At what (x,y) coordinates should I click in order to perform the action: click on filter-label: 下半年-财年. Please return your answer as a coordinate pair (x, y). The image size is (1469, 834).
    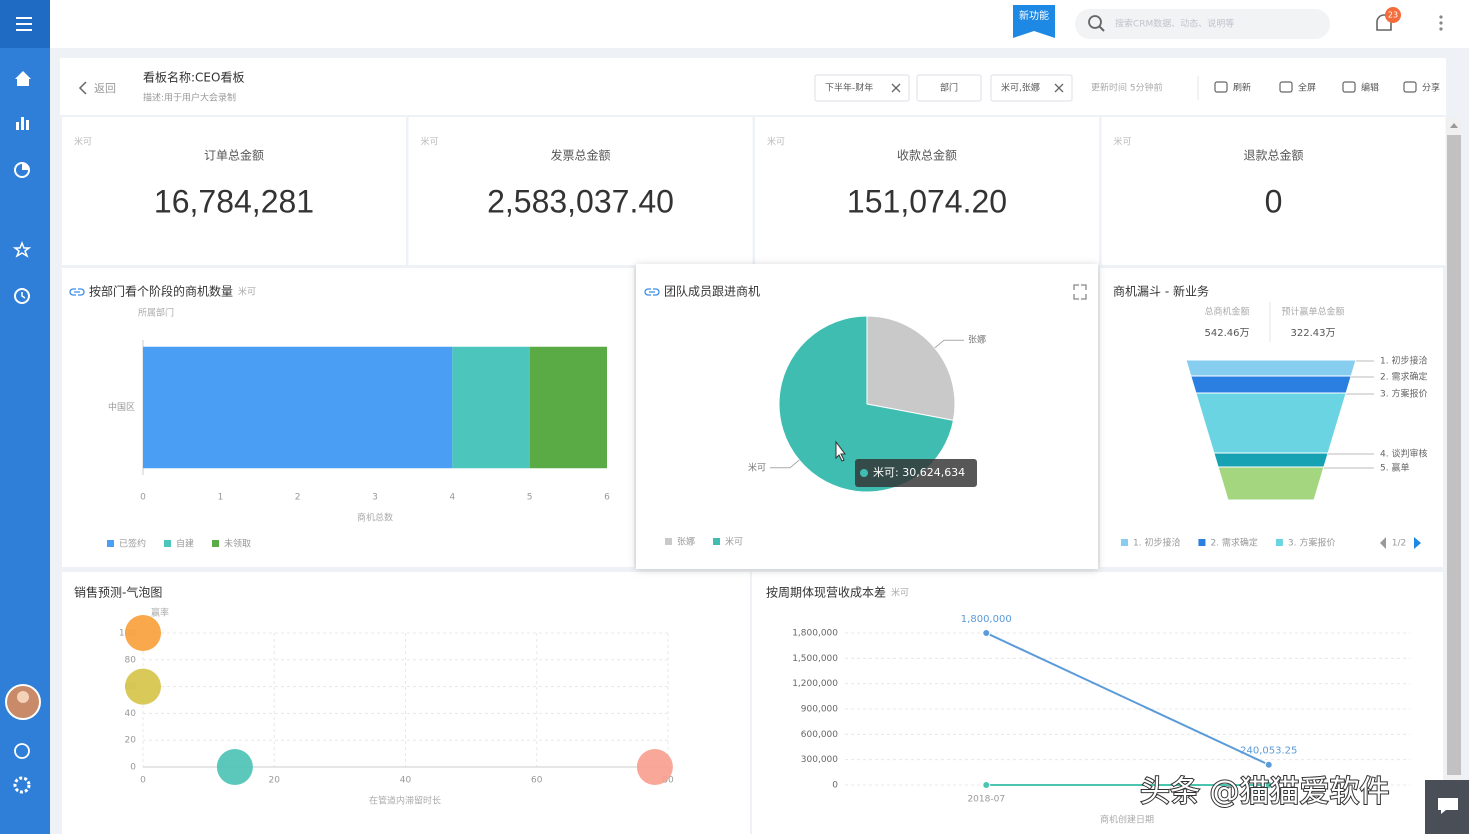
    Looking at the image, I should click on (849, 88).